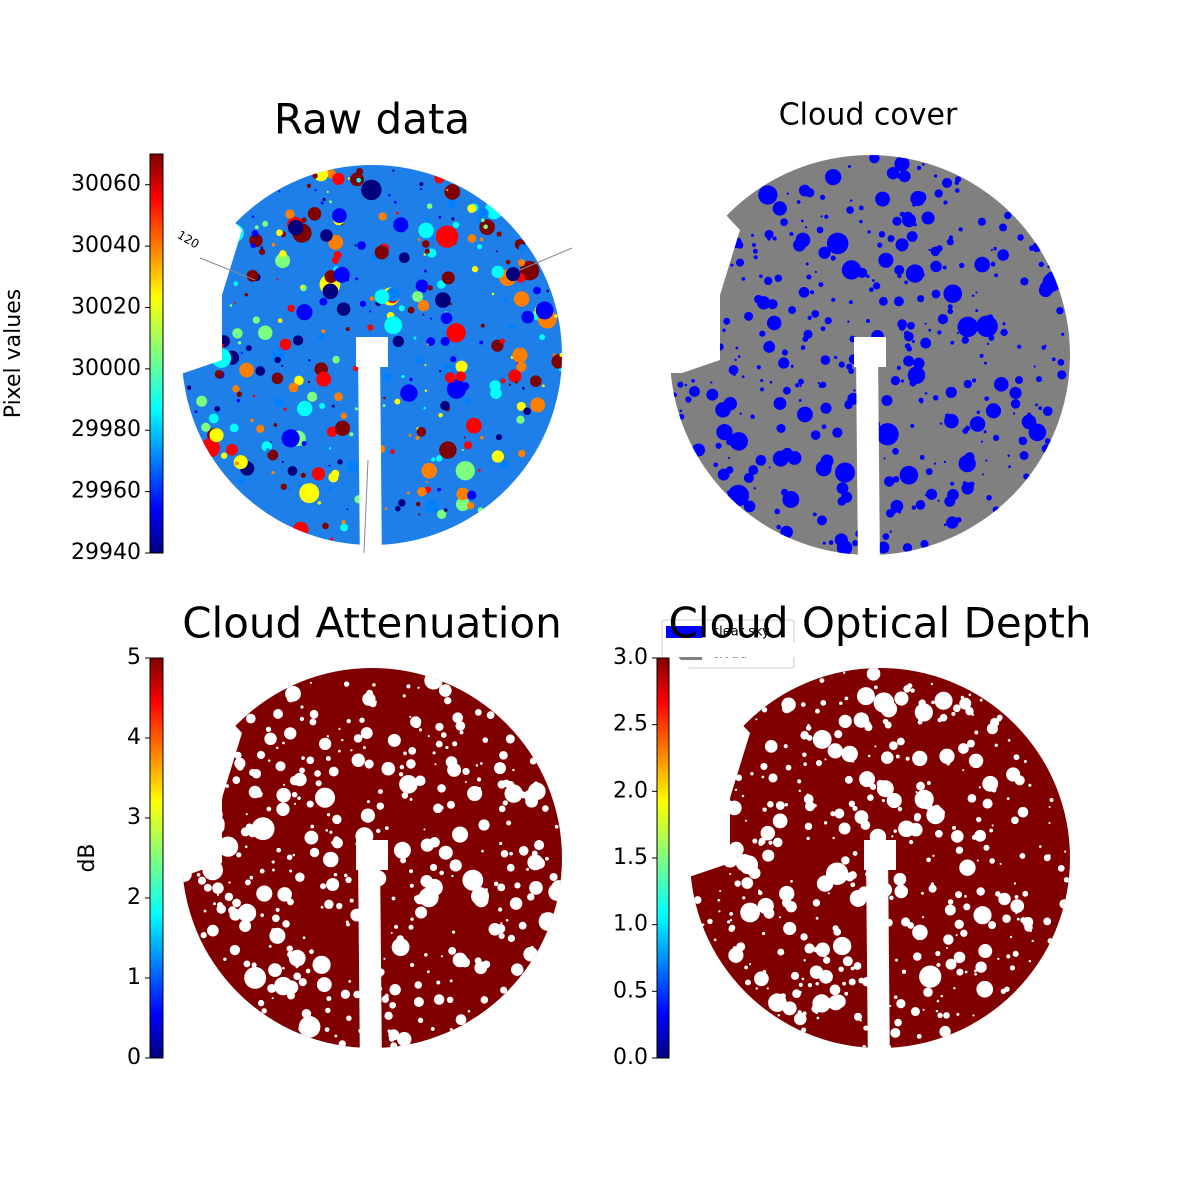  What do you see at coordinates (868, 115) in the screenshot?
I see `panel-title: Cloud cover` at bounding box center [868, 115].